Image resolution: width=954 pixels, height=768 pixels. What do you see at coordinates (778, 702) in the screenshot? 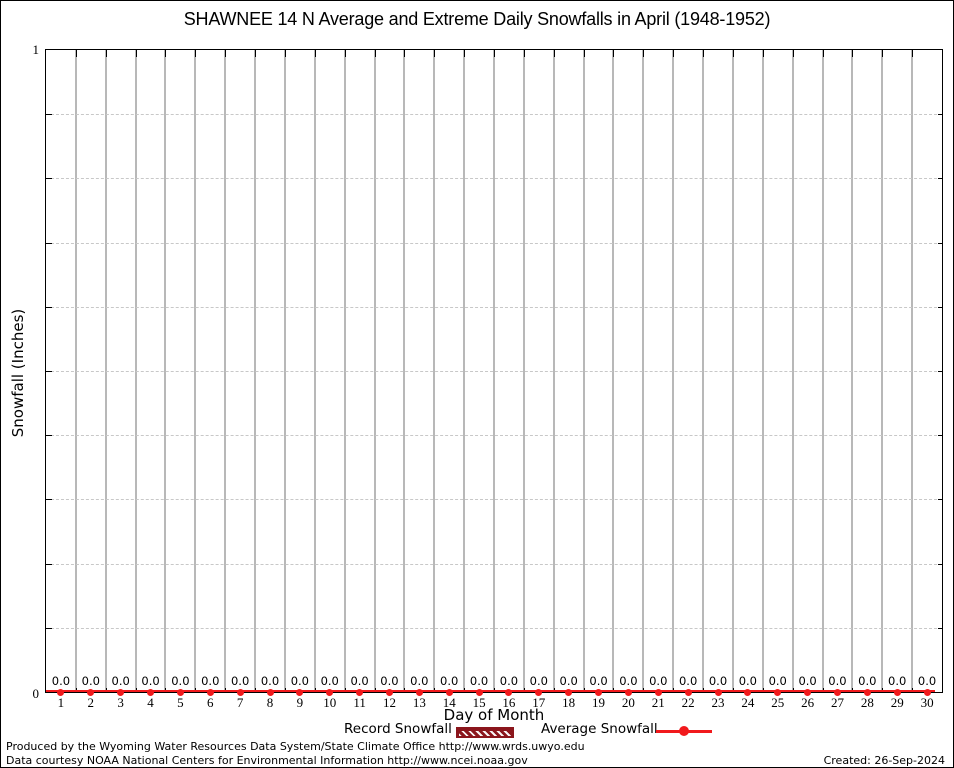
I see `x-tick-label: 25` at bounding box center [778, 702].